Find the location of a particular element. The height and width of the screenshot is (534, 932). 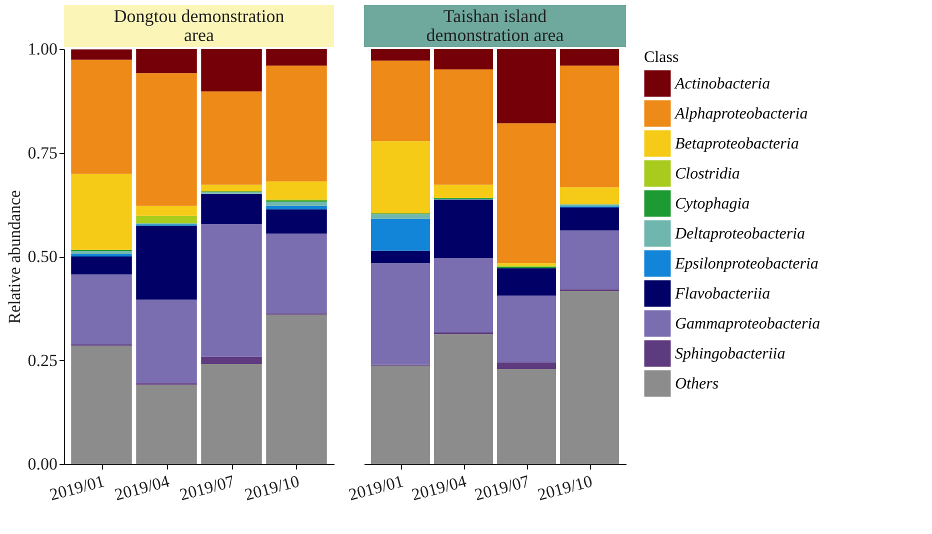

legend-label: Others is located at coordinates (697, 384).